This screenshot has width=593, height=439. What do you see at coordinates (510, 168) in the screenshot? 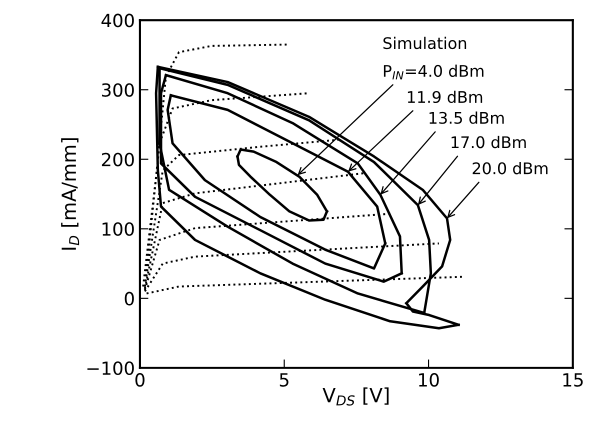
I see `annotation: 20.0 dBm` at bounding box center [510, 168].